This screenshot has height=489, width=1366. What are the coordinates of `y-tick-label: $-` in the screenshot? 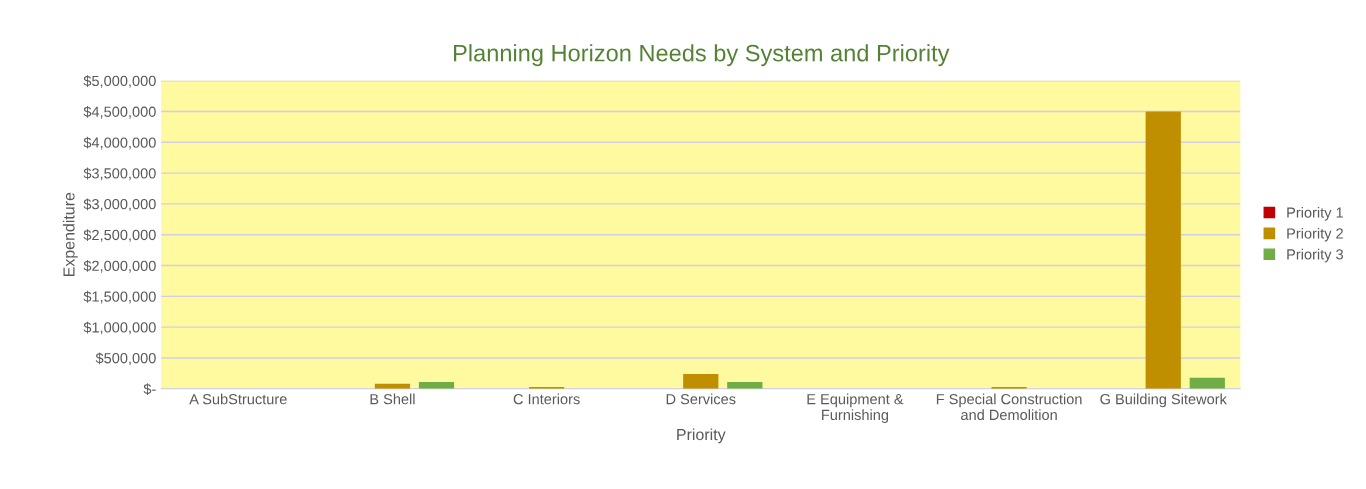 It's located at (149, 389).